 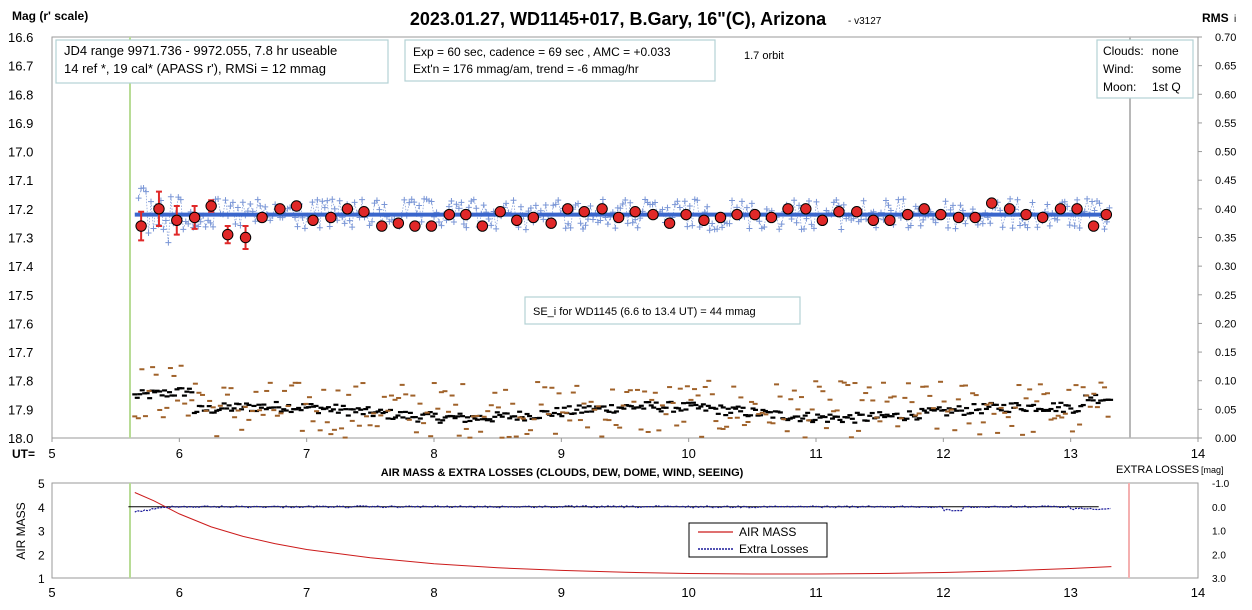 What do you see at coordinates (773, 549) in the screenshot?
I see `legend-extra-losses-label: Extra Losses` at bounding box center [773, 549].